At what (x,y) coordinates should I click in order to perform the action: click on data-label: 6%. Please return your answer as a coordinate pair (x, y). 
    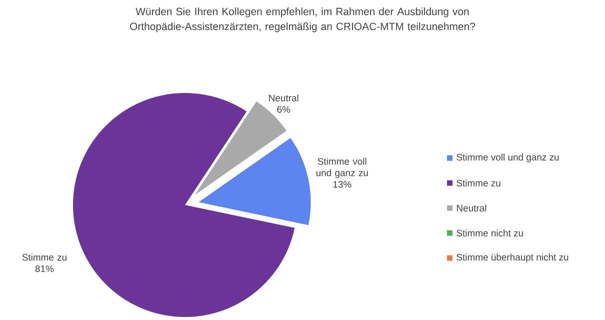
    Looking at the image, I should click on (283, 109).